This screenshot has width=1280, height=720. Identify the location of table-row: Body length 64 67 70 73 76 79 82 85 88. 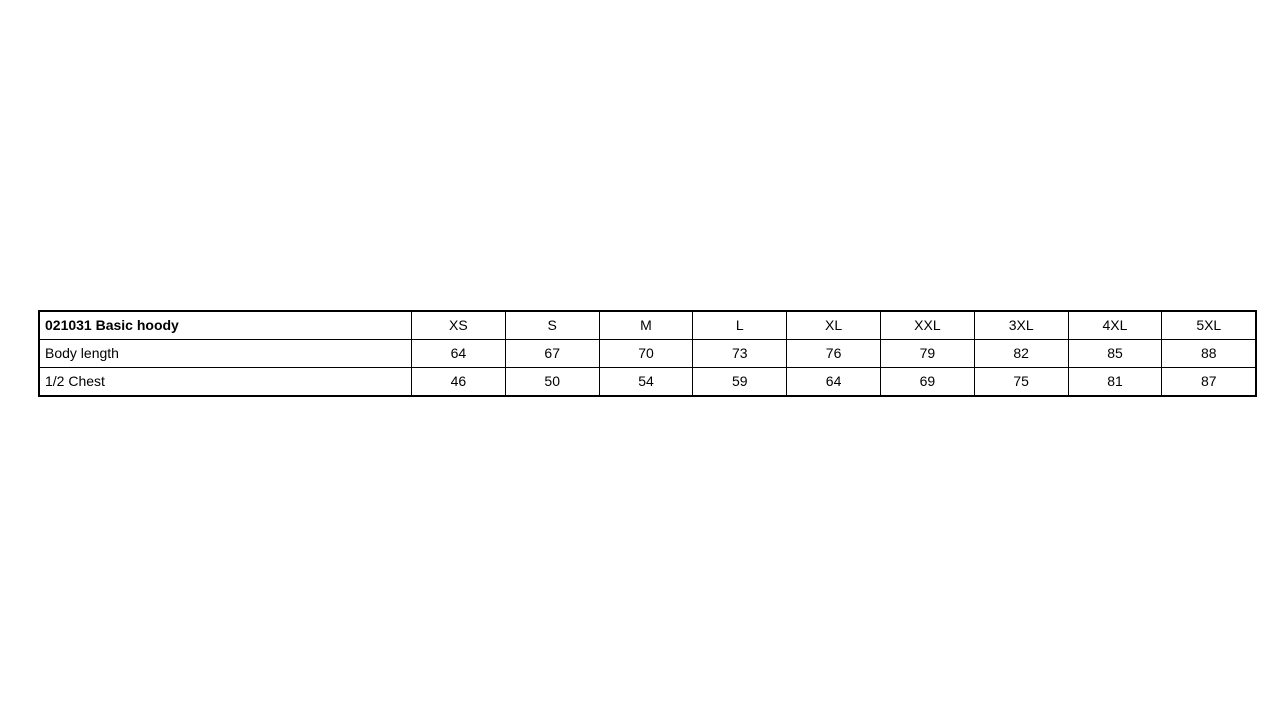
(648, 353).